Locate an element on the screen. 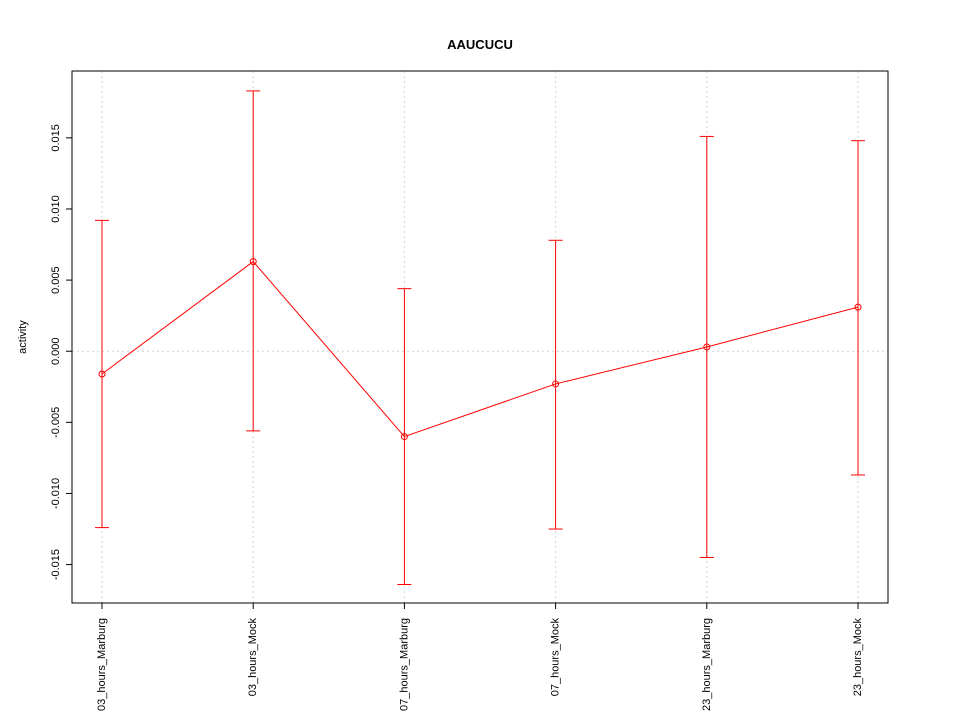 The image size is (960, 720). chart-title: AAUCUCU is located at coordinates (480, 44).